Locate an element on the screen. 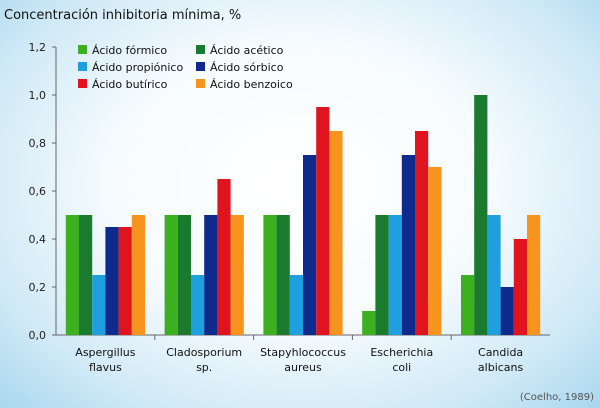  legend-label: Ácido acético is located at coordinates (247, 50).